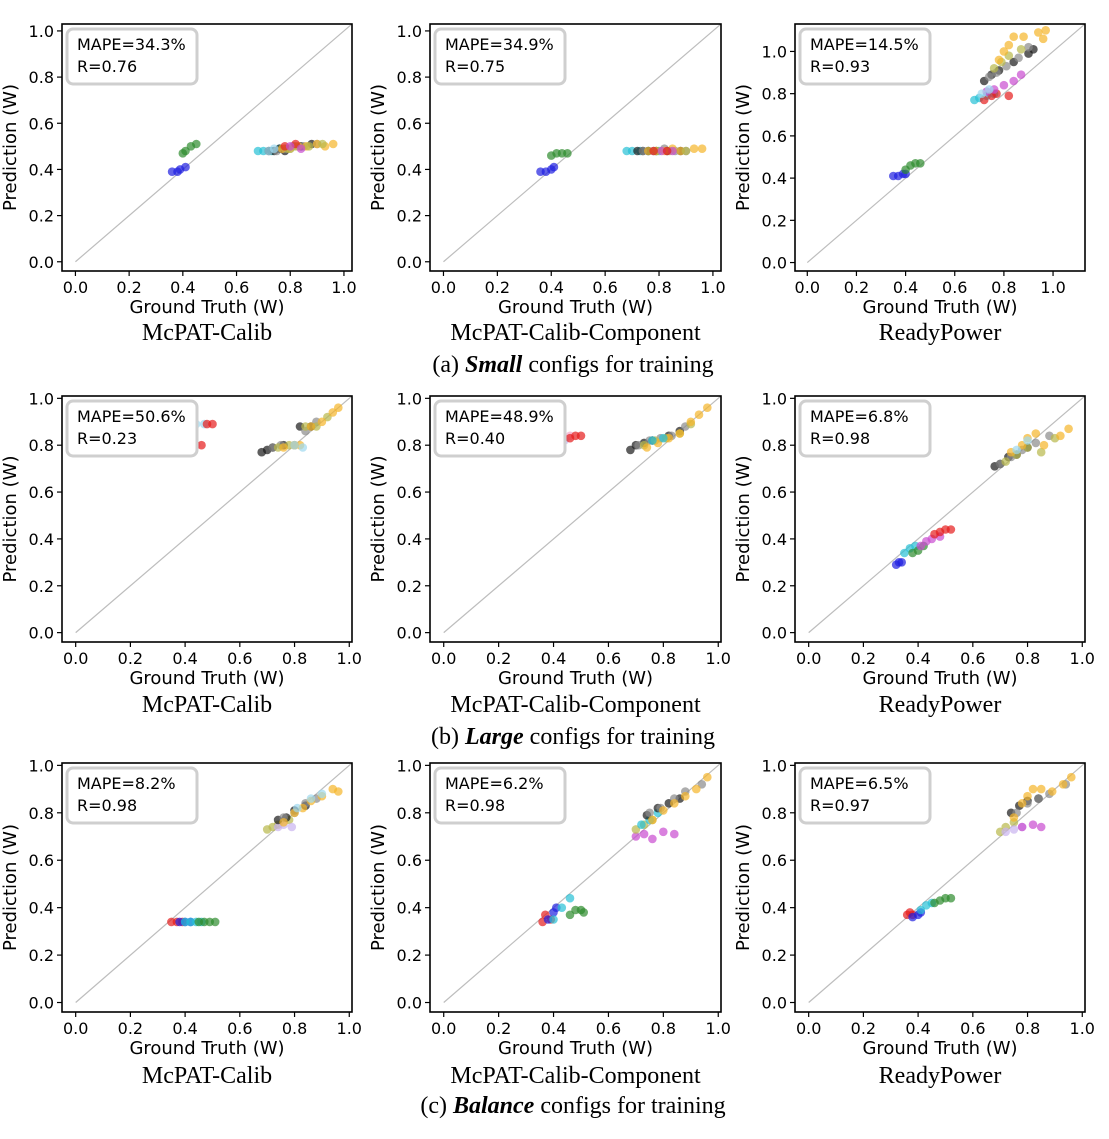  I want to click on mape-label: MAPE=14.5%, so click(864, 44).